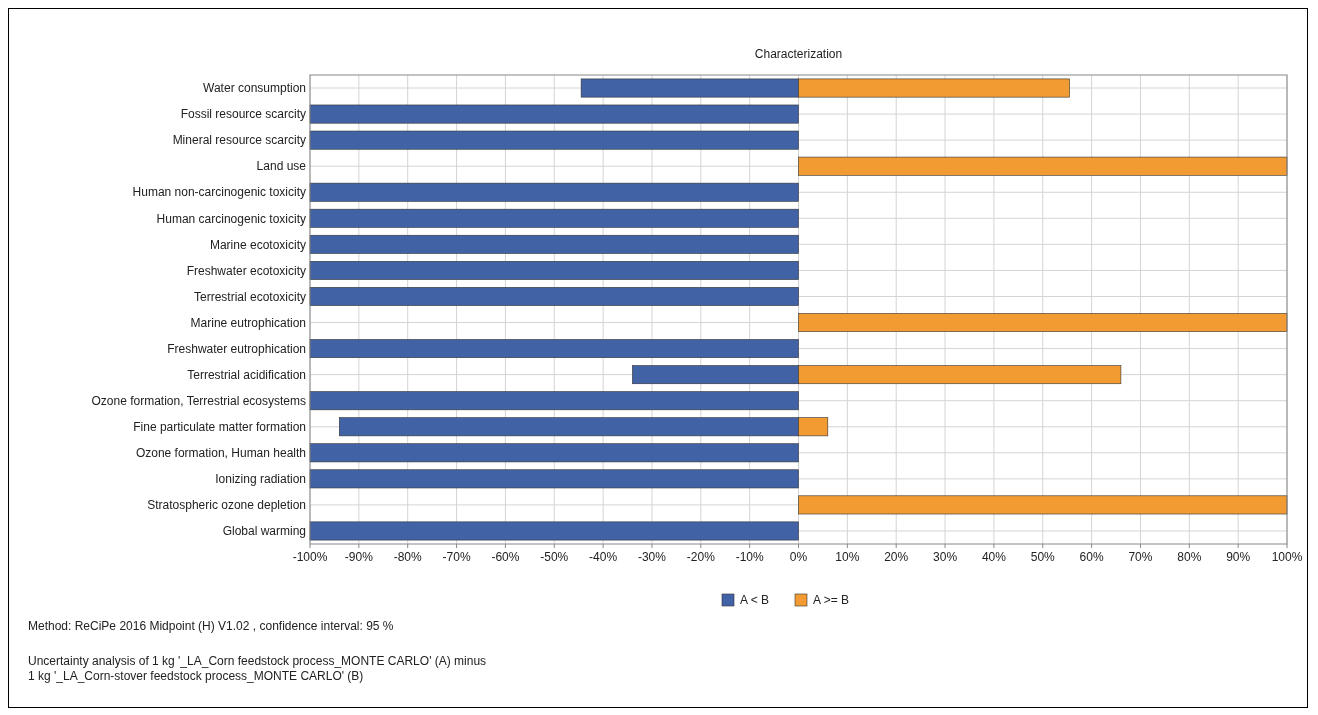 This screenshot has width=1318, height=715. Describe the element at coordinates (219, 426) in the screenshot. I see `y-tick-label: Fine particulate matter formation` at that location.